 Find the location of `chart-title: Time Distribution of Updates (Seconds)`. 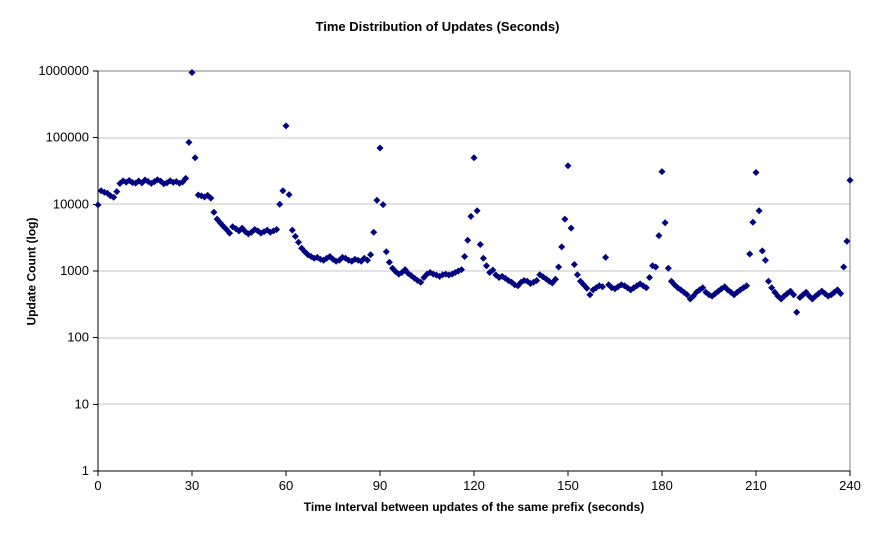

chart-title: Time Distribution of Updates (Seconds) is located at coordinates (437, 26).